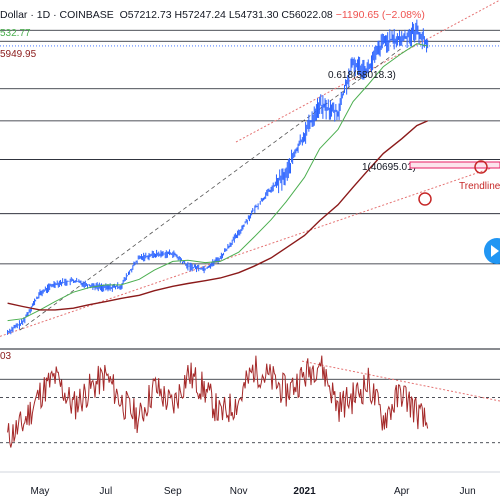  What do you see at coordinates (105, 491) in the screenshot?
I see `x-tick-label: Jul` at bounding box center [105, 491].